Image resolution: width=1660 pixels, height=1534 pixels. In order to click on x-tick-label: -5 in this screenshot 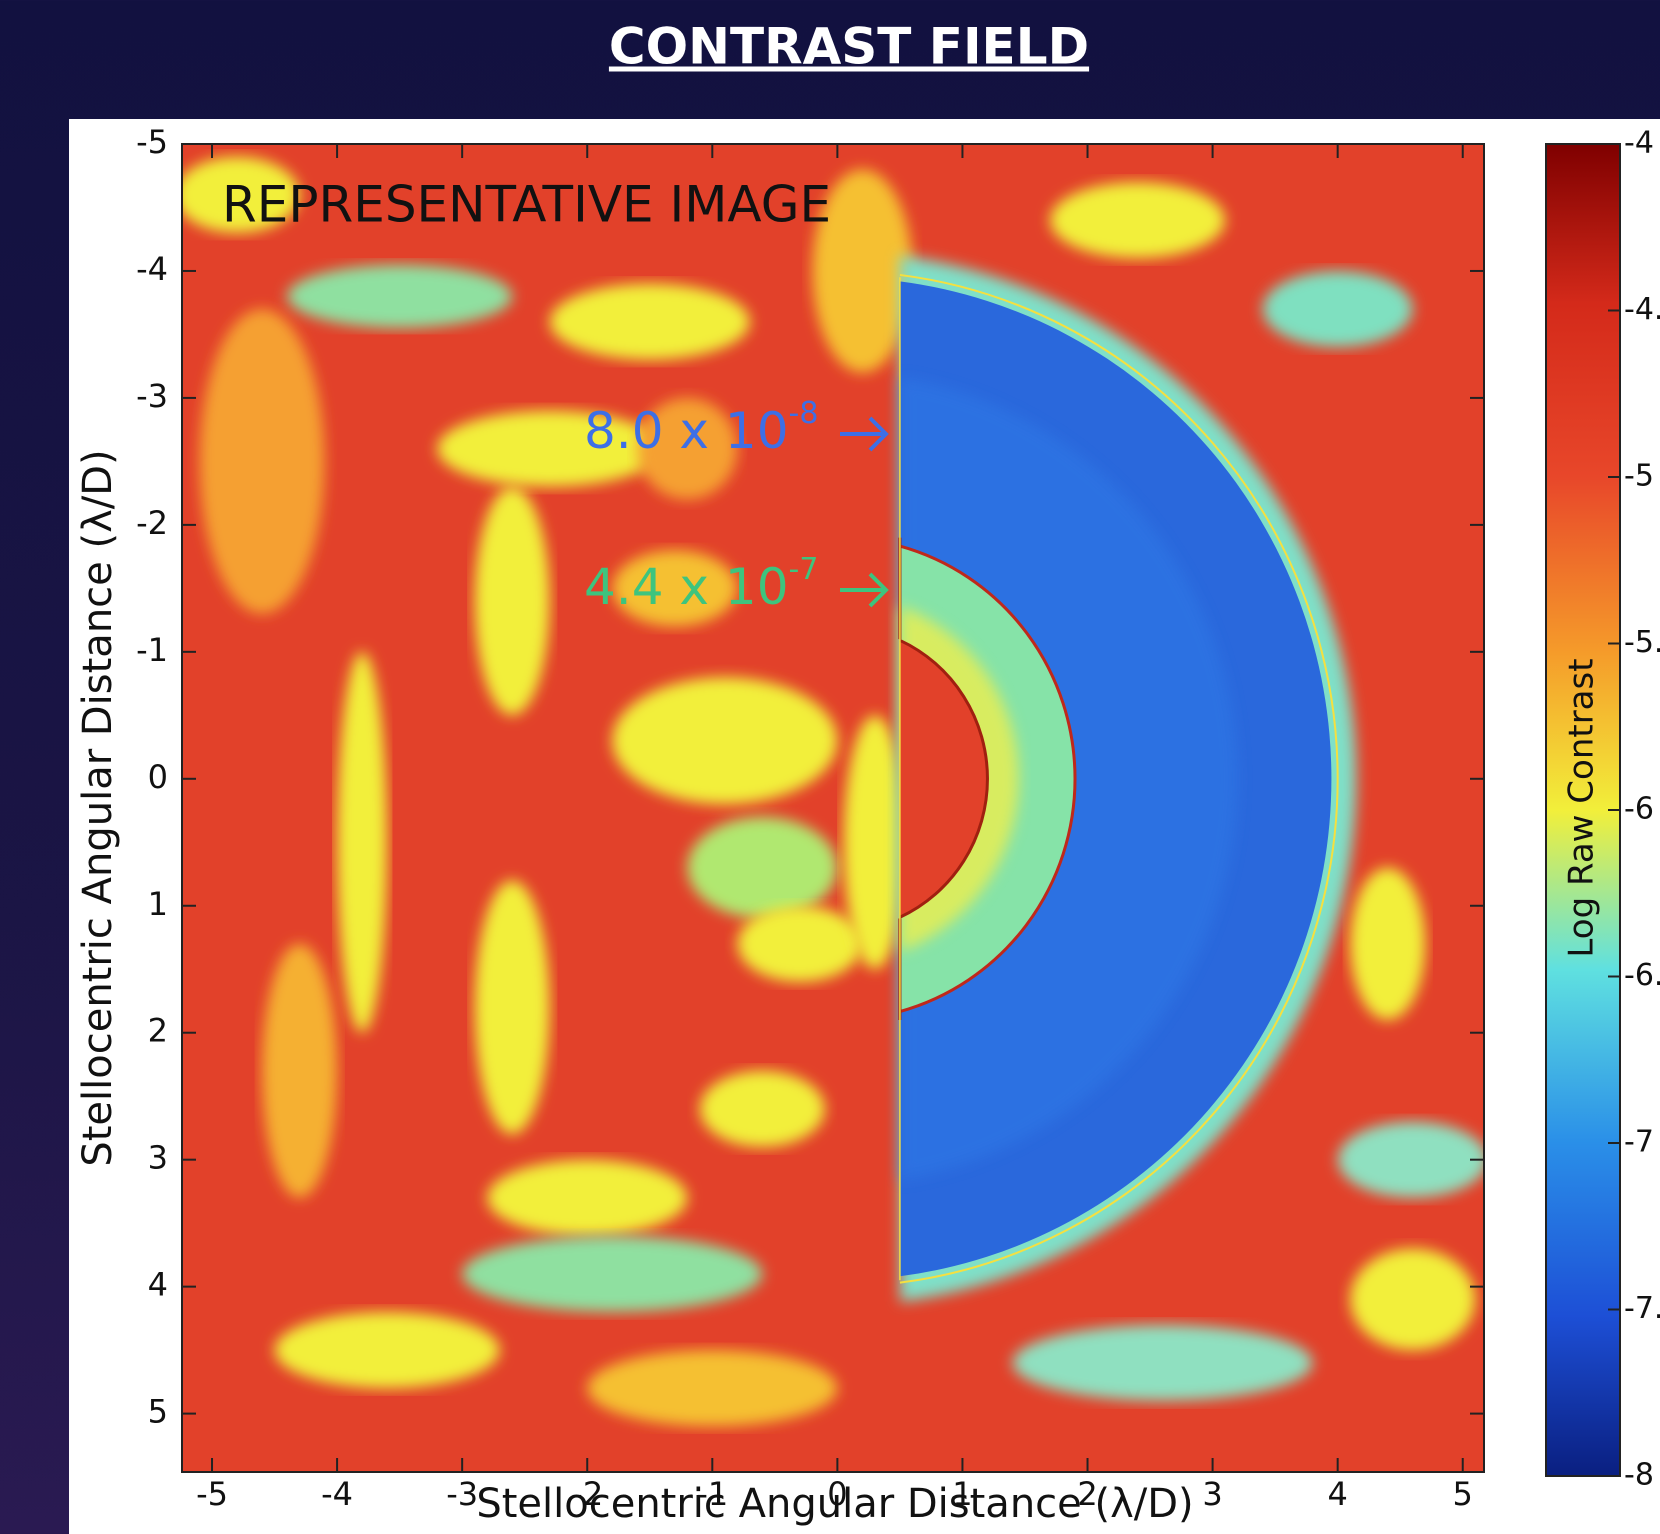, I will do `click(212, 1494)`.